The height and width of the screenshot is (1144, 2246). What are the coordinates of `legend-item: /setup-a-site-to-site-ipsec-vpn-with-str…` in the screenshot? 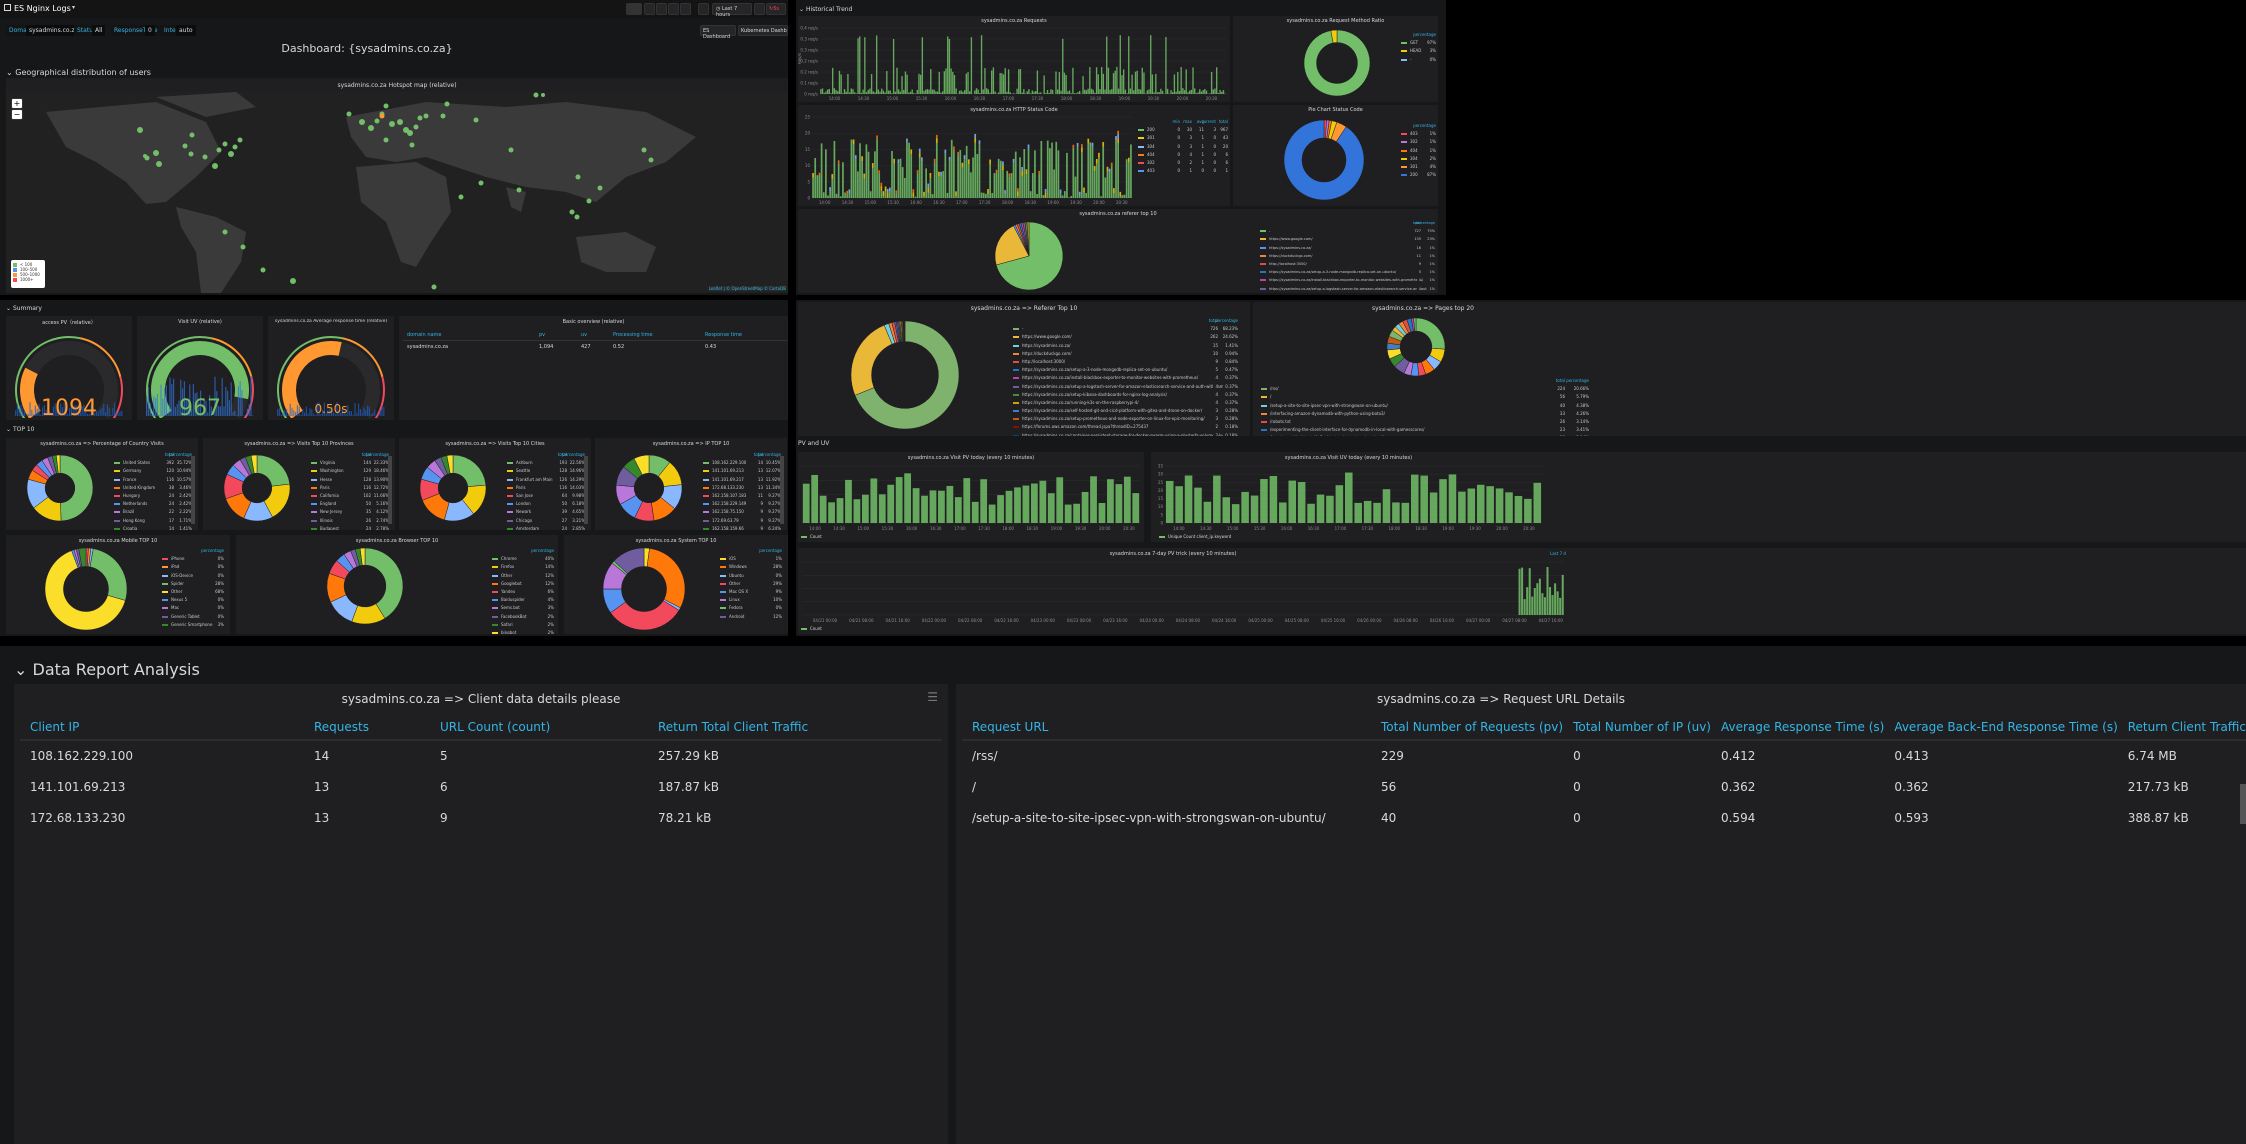 It's located at (1425, 406).